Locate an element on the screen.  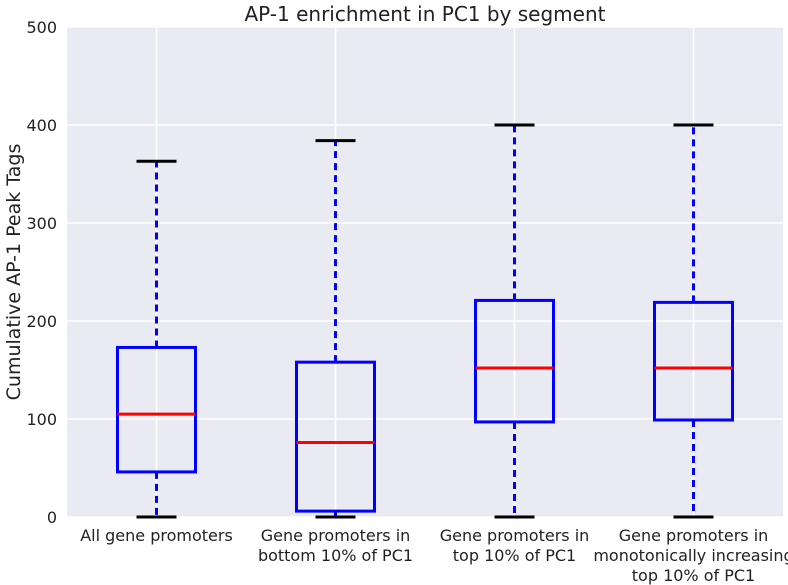
y-tick-label: 100 is located at coordinates (41, 419).